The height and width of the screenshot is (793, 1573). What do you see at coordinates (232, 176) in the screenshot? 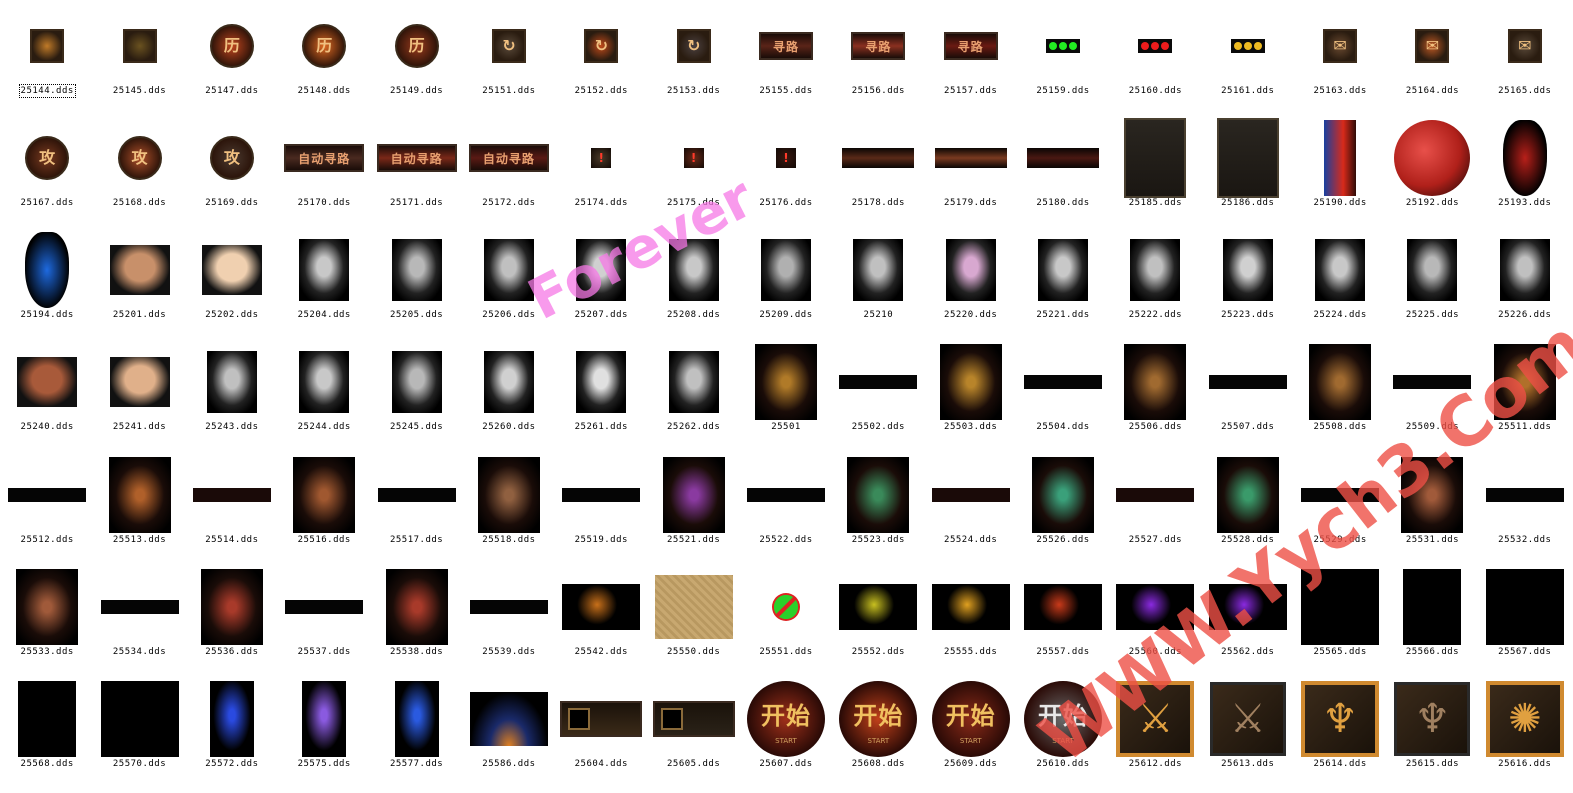
I see `file-thumbnail-item: 攻 25169.dds` at bounding box center [232, 176].